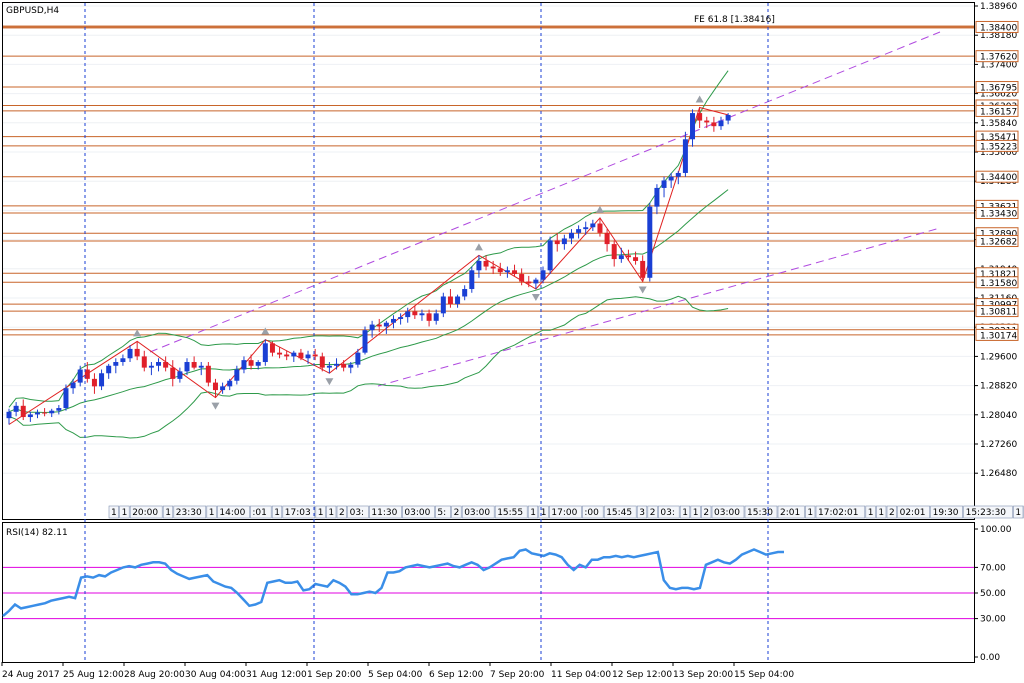 The width and height of the screenshot is (1024, 683). Describe the element at coordinates (703, 675) in the screenshot. I see `time-tick-label: 13 Sep 20:00` at that location.